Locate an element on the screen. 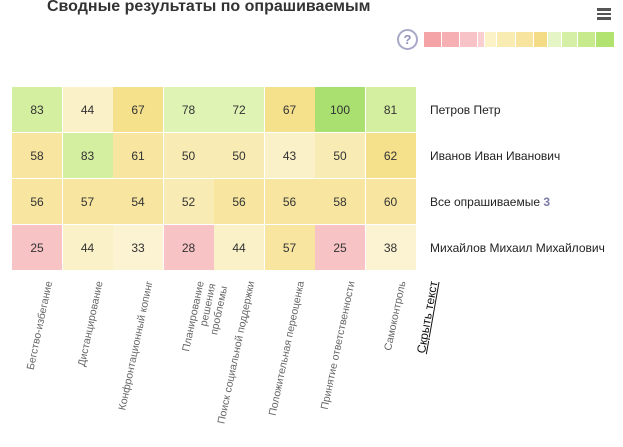  heatmap-cell: 72 is located at coordinates (239, 110).